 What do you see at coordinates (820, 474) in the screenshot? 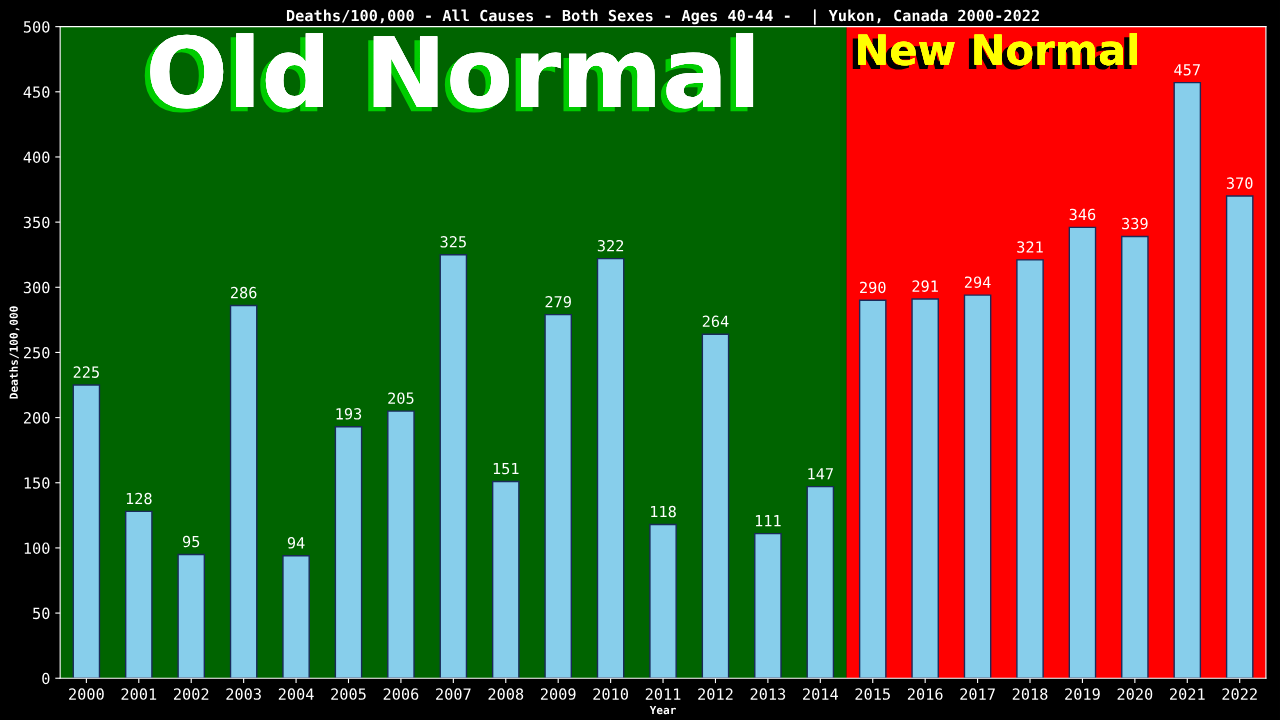
I see `data-label: 147` at bounding box center [820, 474].